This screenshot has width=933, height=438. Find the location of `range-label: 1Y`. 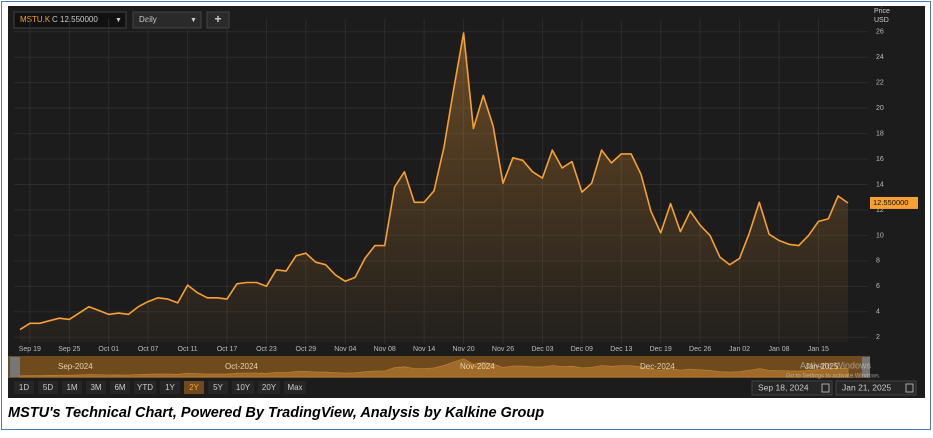

range-label: 1Y is located at coordinates (170, 387).